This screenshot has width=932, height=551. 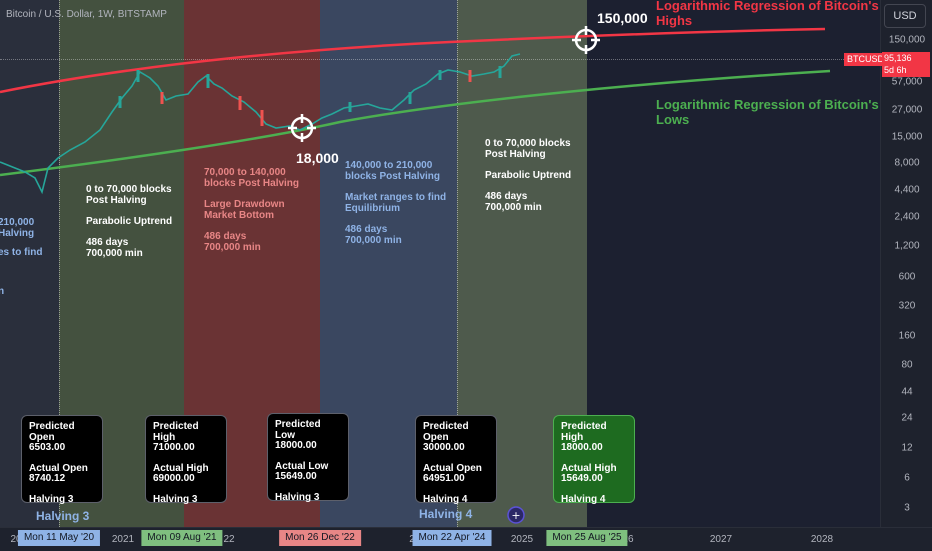 I want to click on date-tag-cycle-bottom: Mon 26 Dec '22, so click(x=320, y=538).